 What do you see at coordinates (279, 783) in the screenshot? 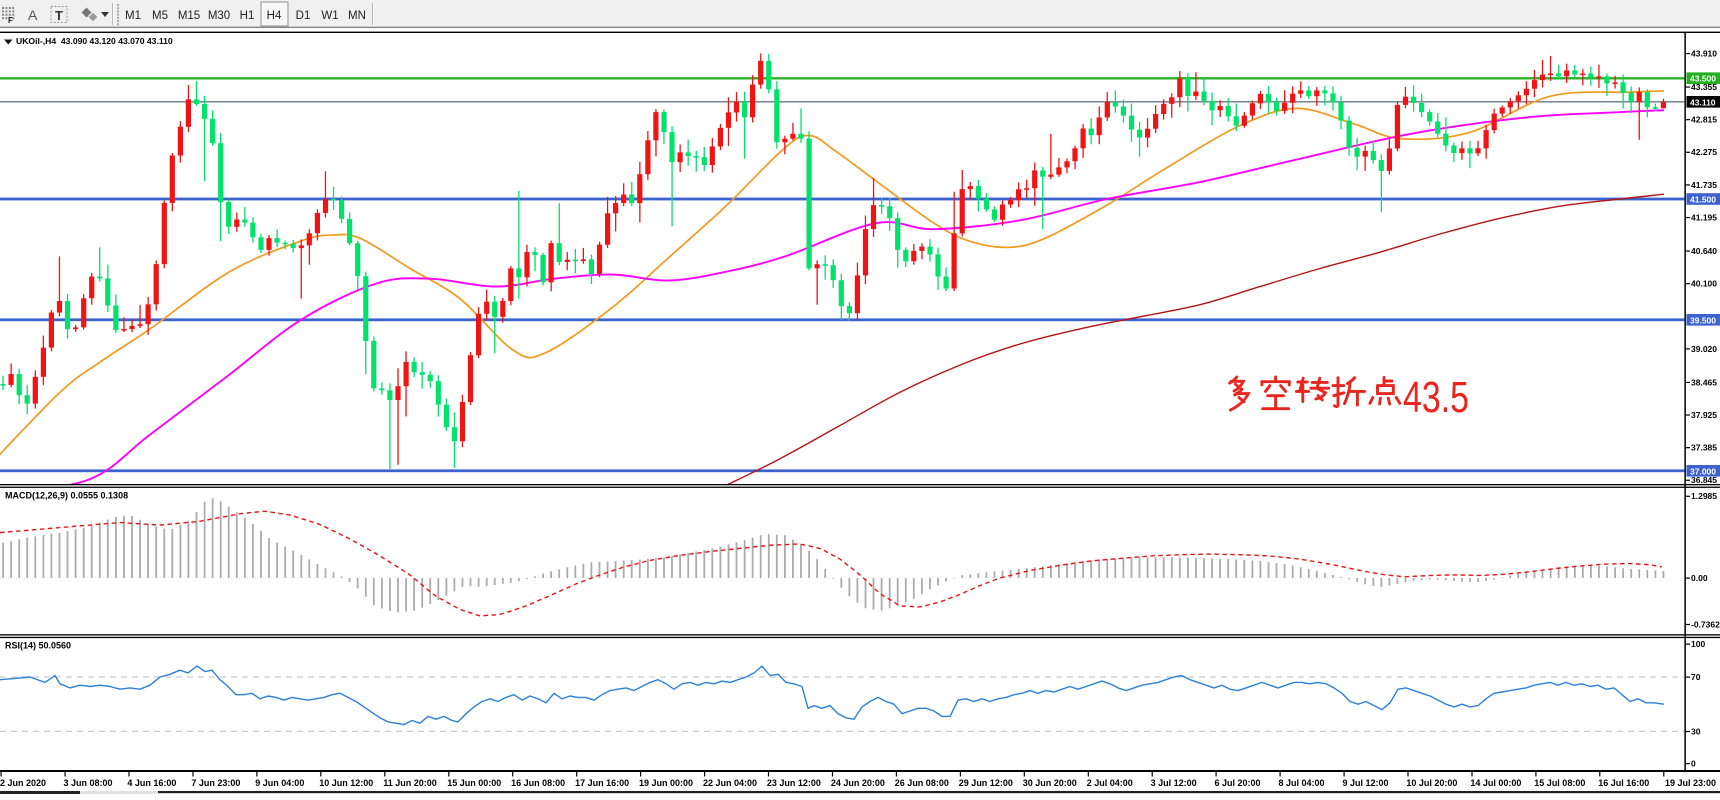
I see `svg-text: 9 Jun 04:00` at bounding box center [279, 783].